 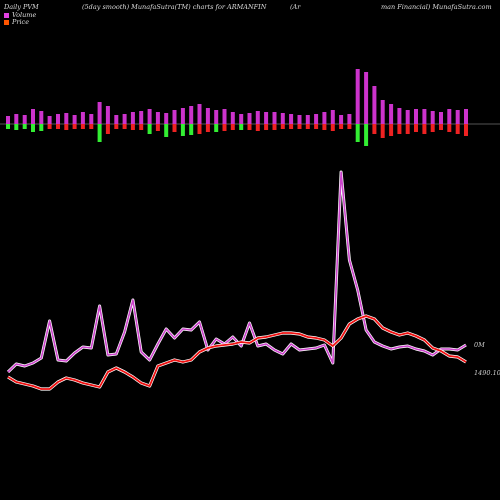 I want to click on legend-price: Price, so click(x=16, y=22).